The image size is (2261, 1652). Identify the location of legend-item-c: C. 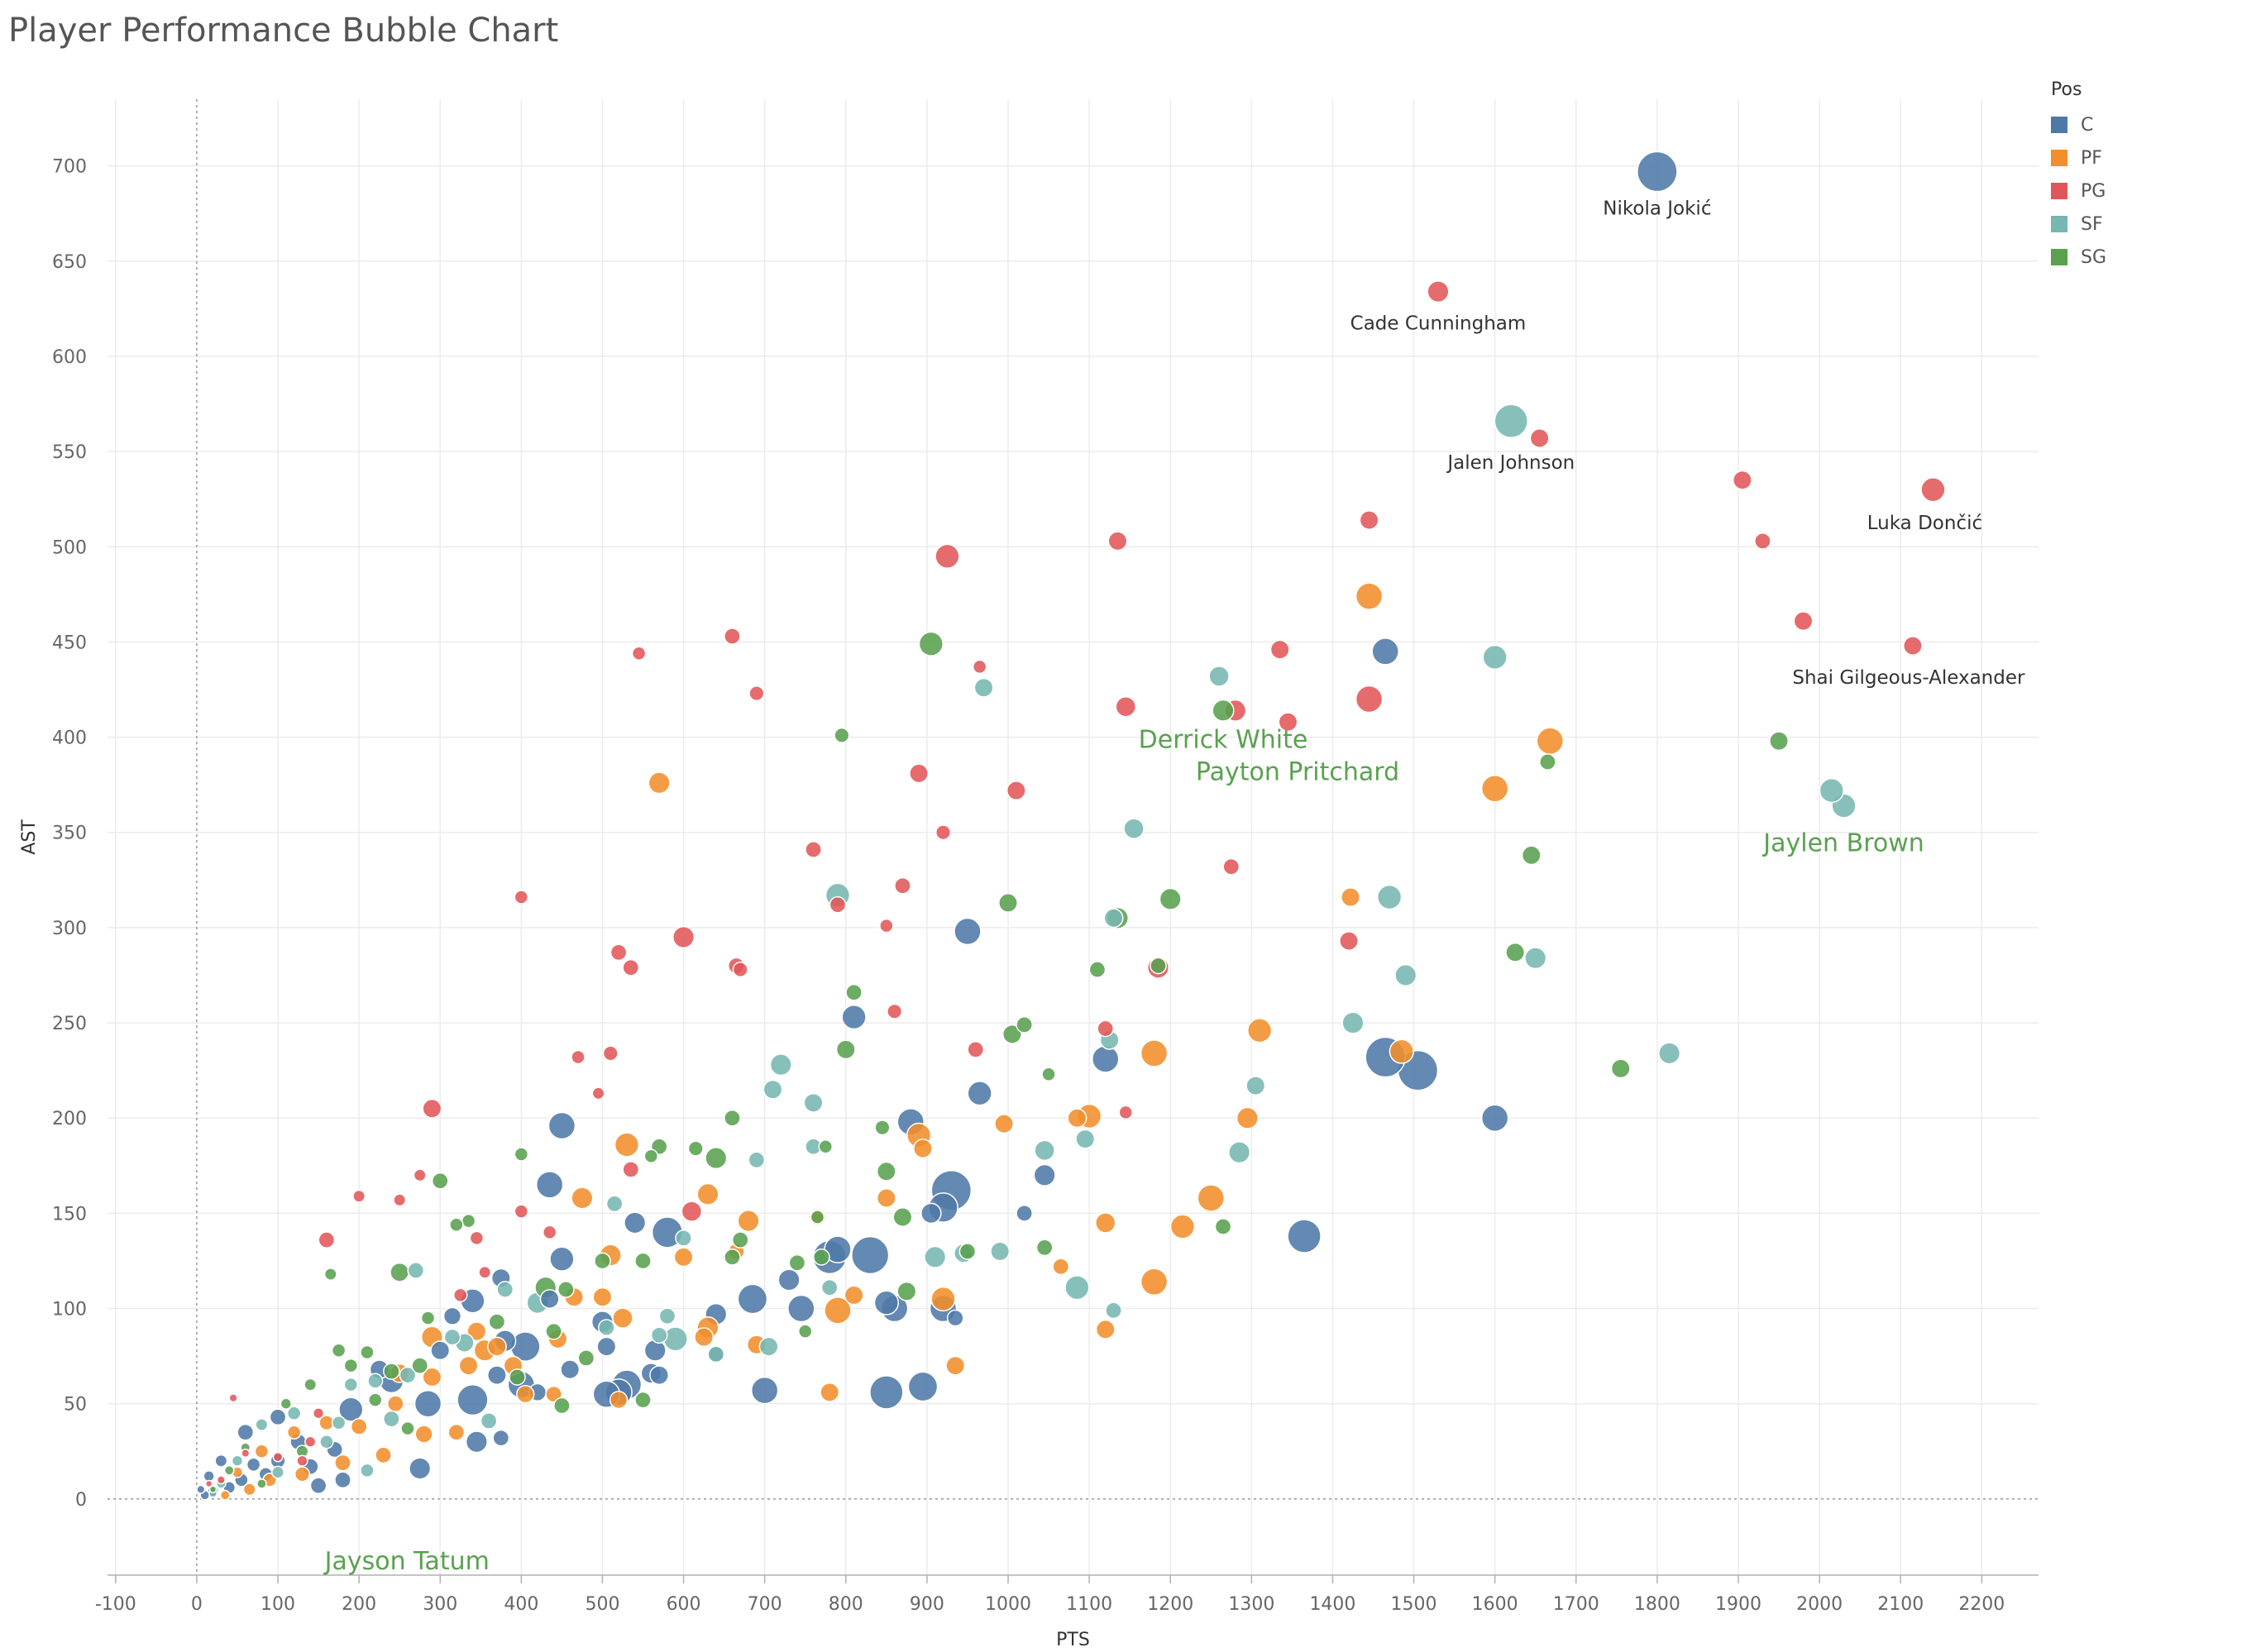
(2078, 124).